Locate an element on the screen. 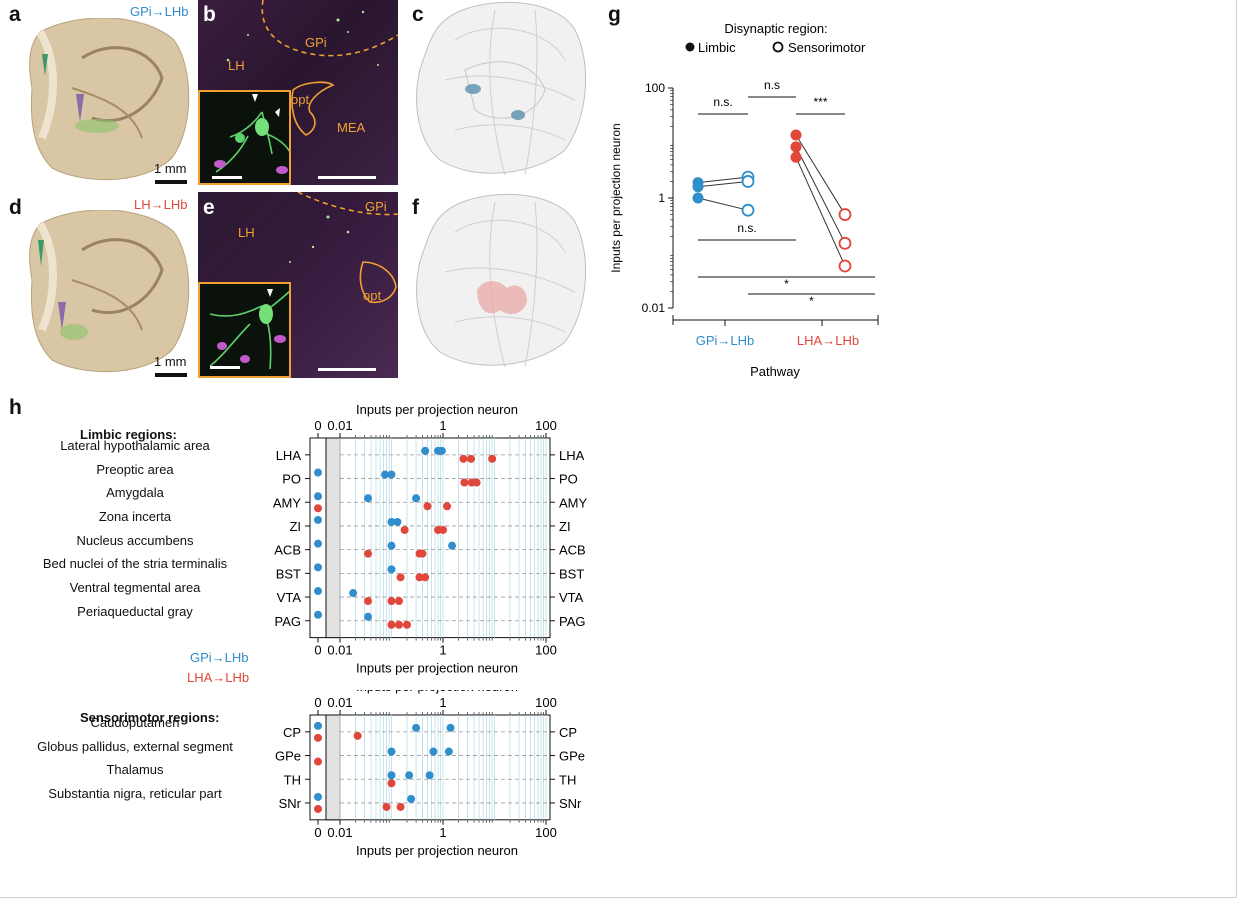 The height and width of the screenshot is (900, 1240). region-name: Nucleus accumbens is located at coordinates (135, 540).